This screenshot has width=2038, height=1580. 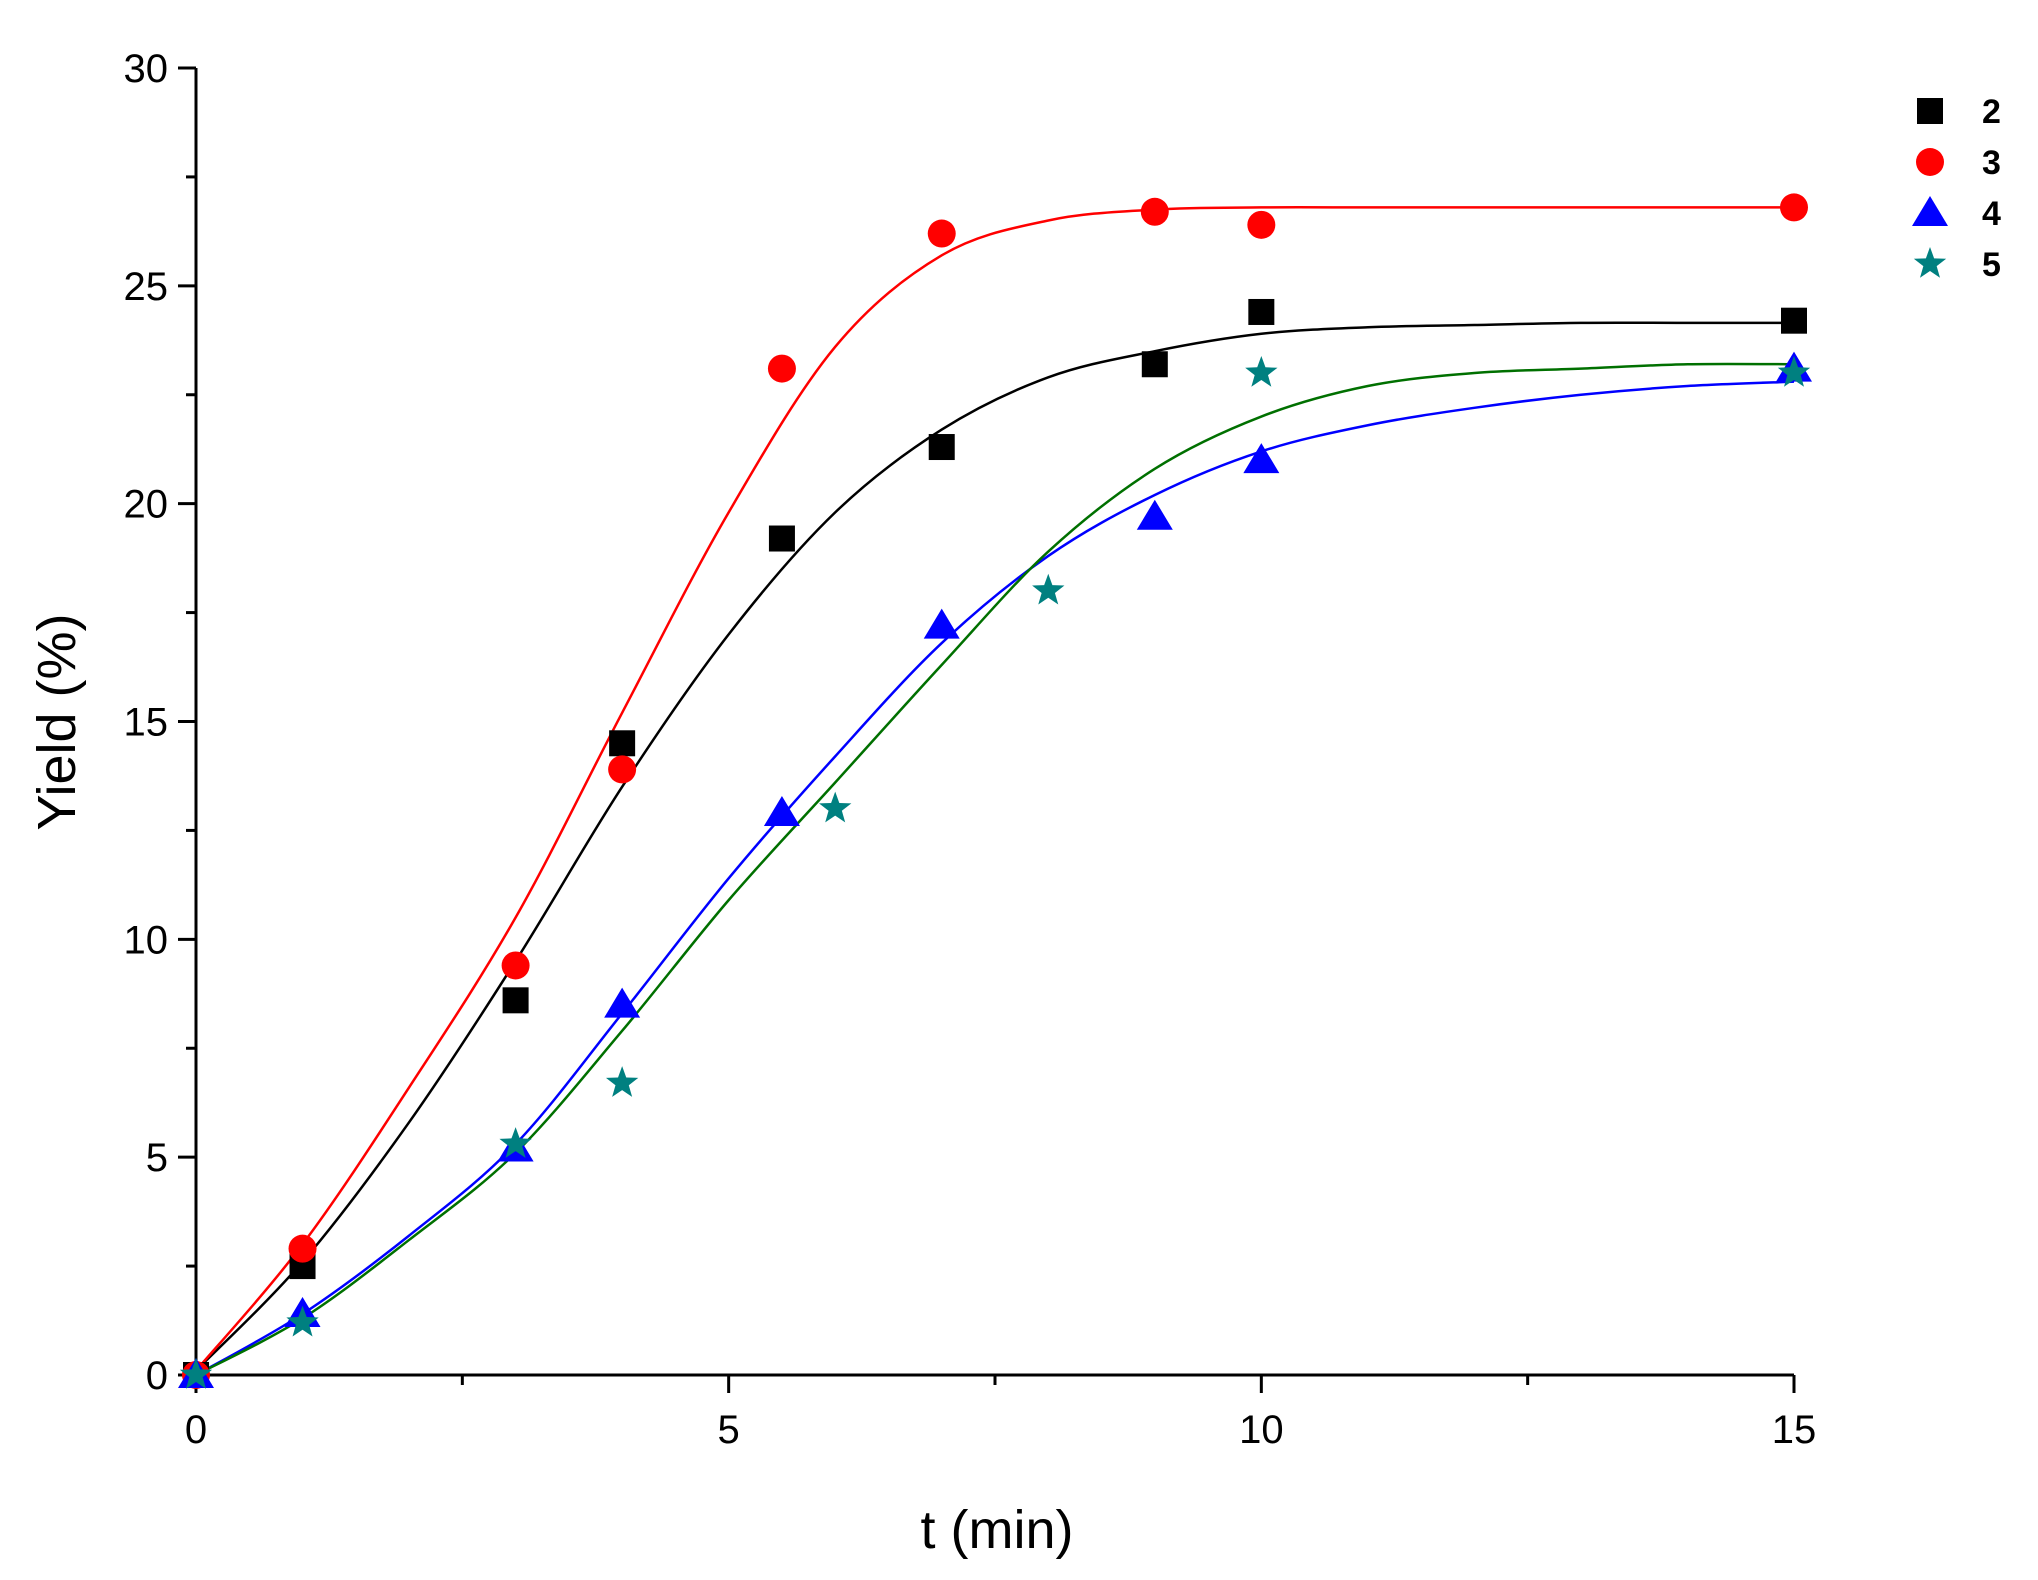 I want to click on legend-label-series-3: 3, so click(x=1991, y=163).